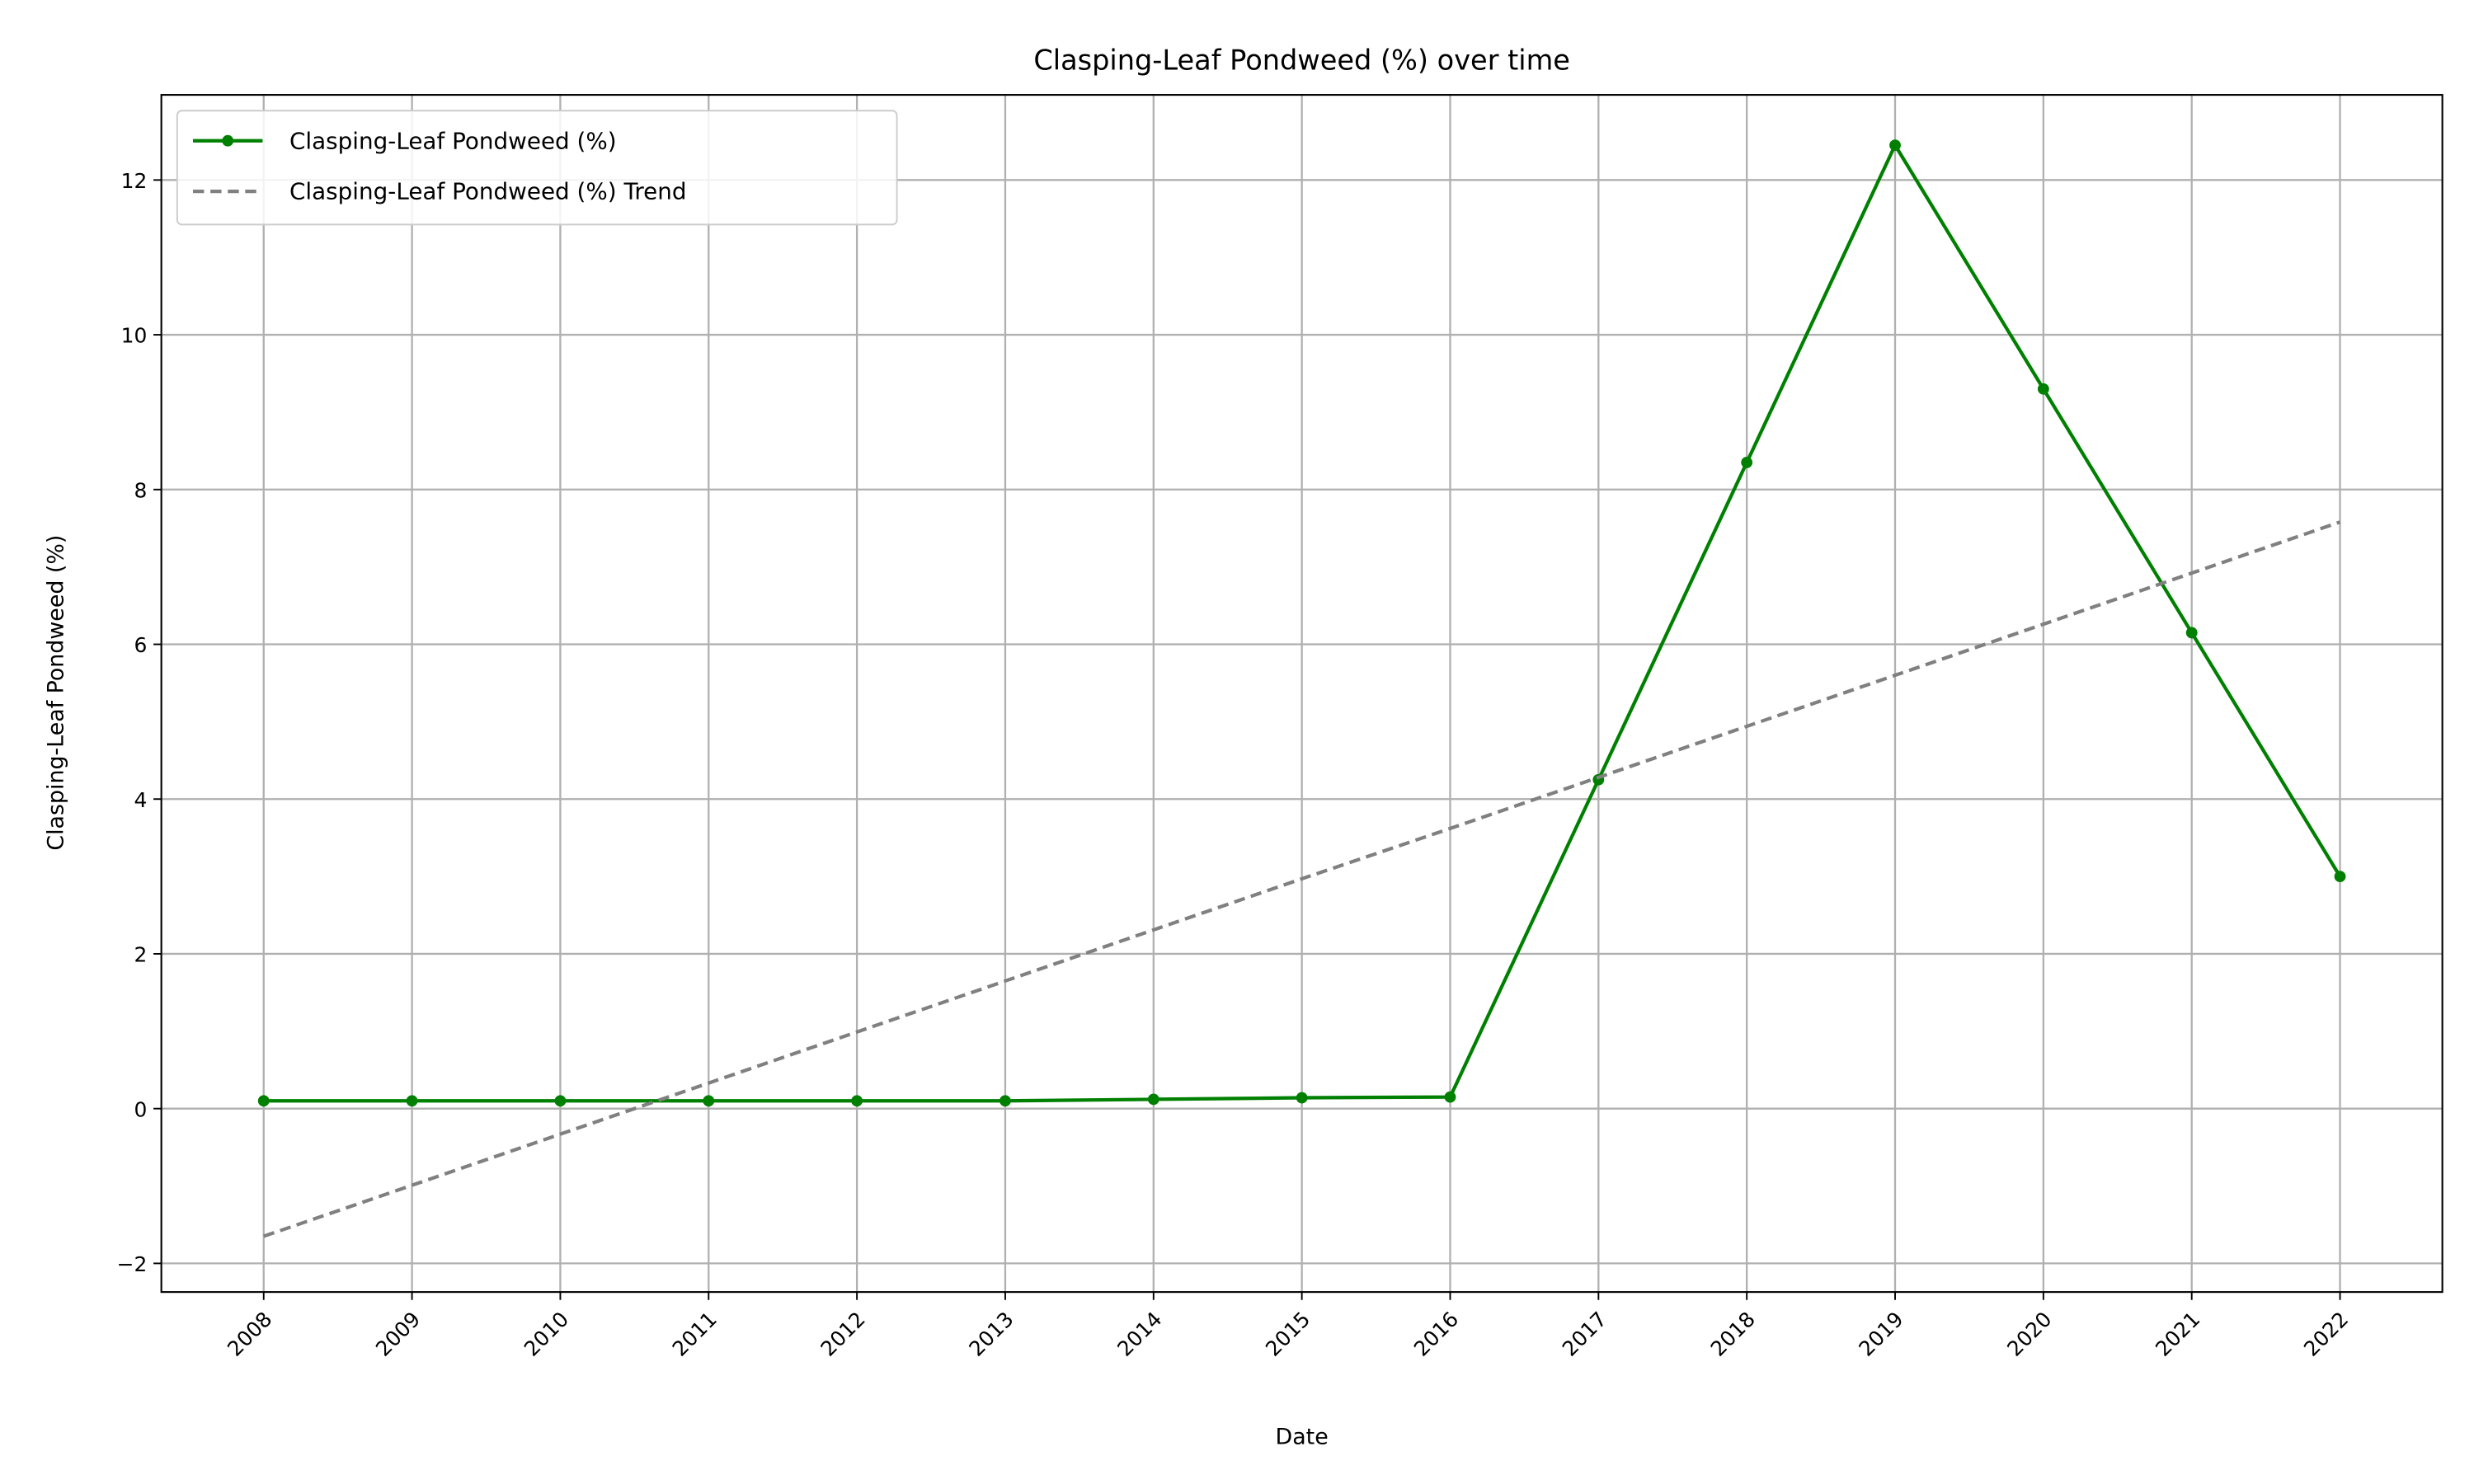  What do you see at coordinates (141, 490) in the screenshot?
I see `y-tick-label: 8` at bounding box center [141, 490].